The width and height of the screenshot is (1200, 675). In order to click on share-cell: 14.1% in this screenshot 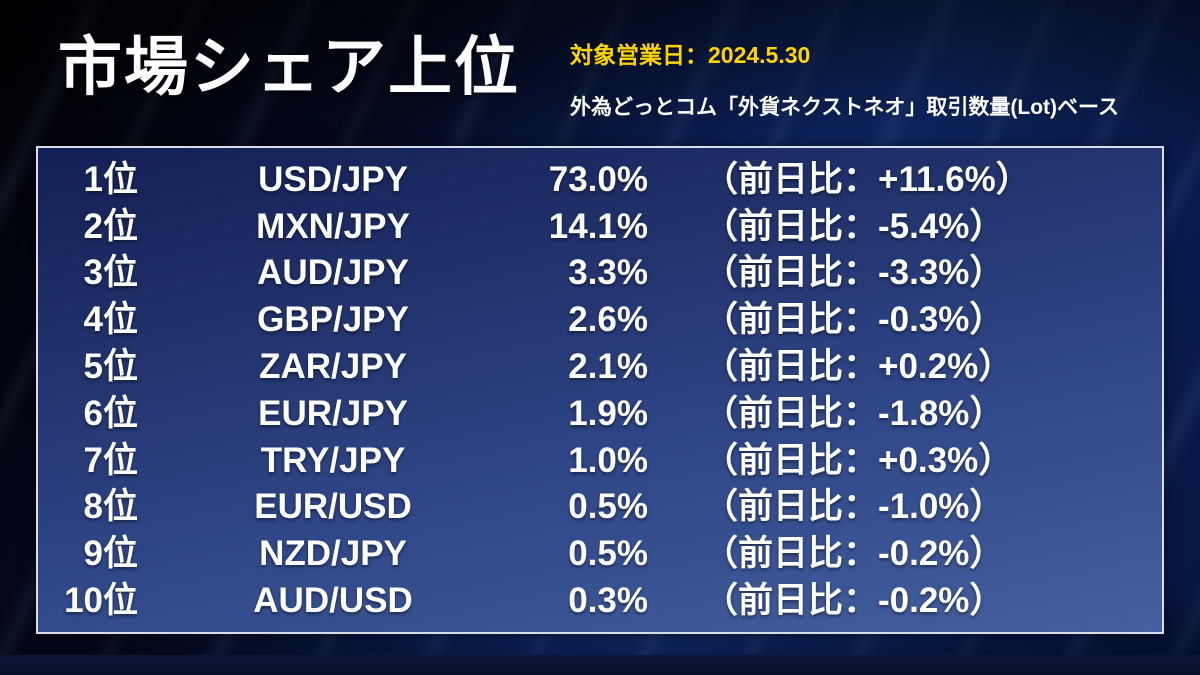, I will do `click(598, 226)`.